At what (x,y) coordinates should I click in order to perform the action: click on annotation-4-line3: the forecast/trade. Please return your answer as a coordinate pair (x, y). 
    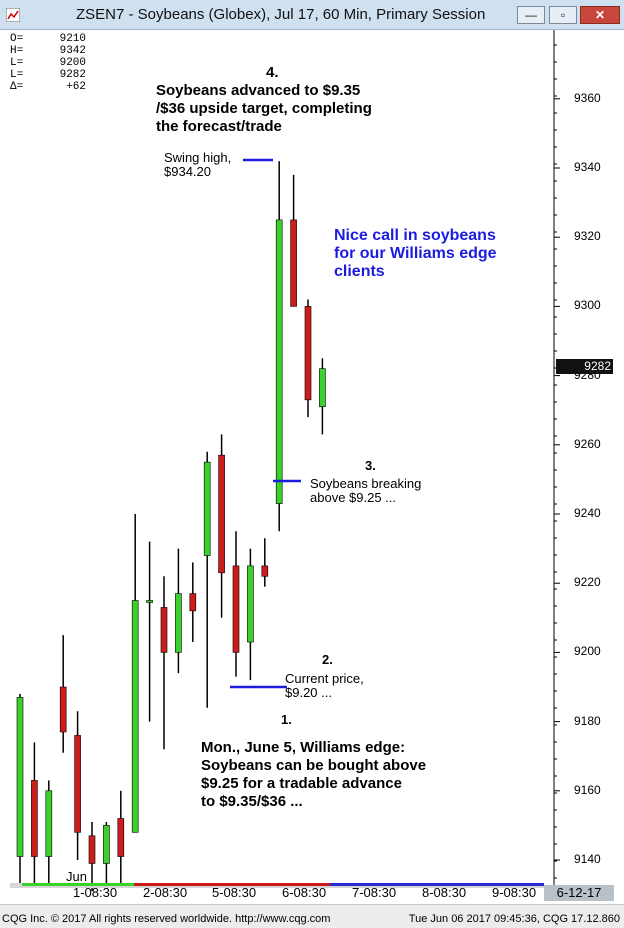
    Looking at the image, I should click on (219, 126).